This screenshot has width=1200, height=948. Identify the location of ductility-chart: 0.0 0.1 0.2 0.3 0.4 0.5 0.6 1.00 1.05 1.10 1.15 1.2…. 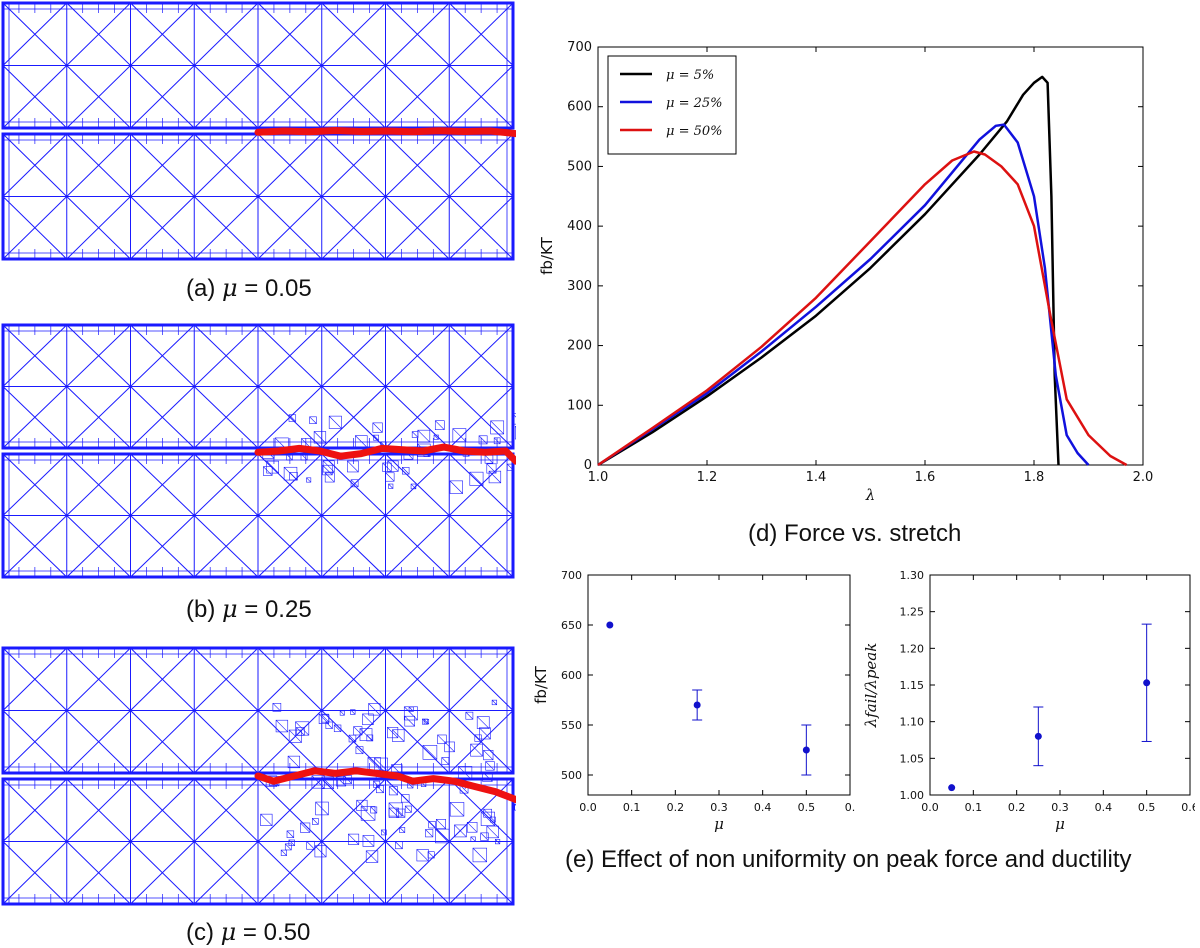
(1028, 701).